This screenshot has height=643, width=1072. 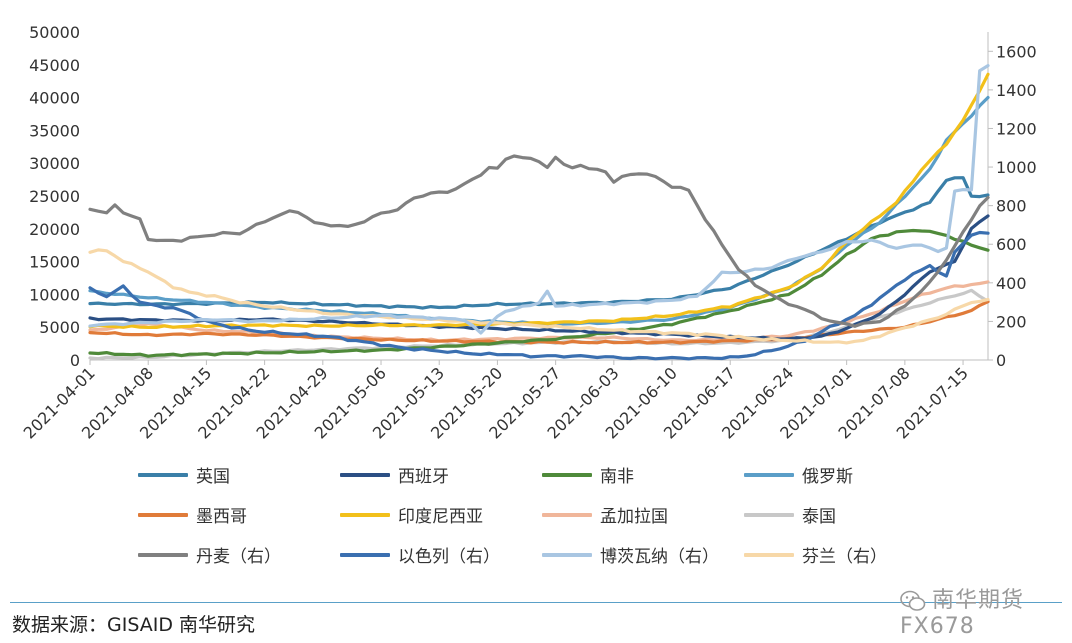 What do you see at coordinates (59, 327) in the screenshot?
I see `left-axis-tick-label: 5000` at bounding box center [59, 327].